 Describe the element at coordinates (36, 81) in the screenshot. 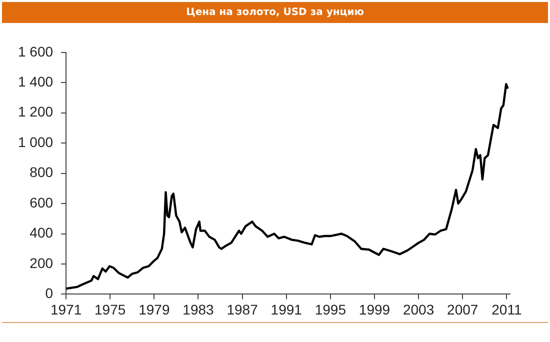

I see `y-tick-label: 1 400` at that location.